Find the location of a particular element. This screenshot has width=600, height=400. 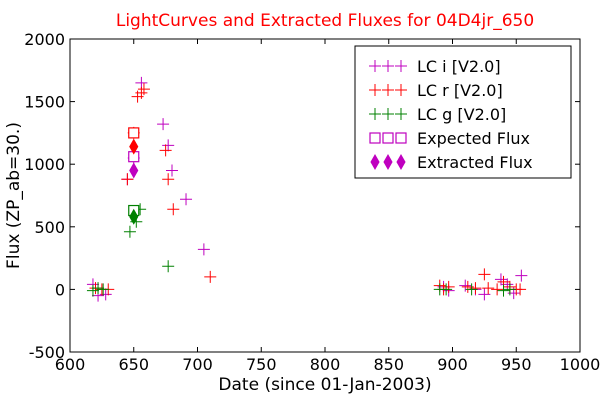

x-tick-label: 1000 is located at coordinates (580, 364).